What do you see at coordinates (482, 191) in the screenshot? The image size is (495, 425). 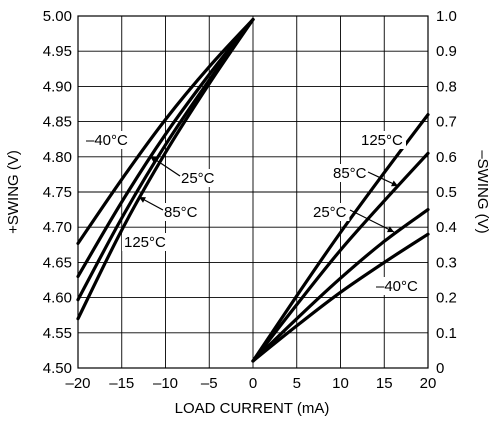 I see `y2-axis-label: –SWING (V)` at bounding box center [482, 191].